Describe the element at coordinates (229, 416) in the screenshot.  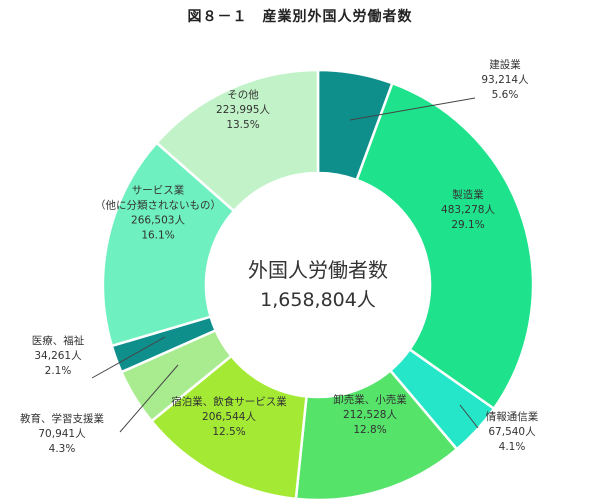
I see `slice-label-4: 宿泊業、飲食サービス業 206,544人 12.5%` at that location.